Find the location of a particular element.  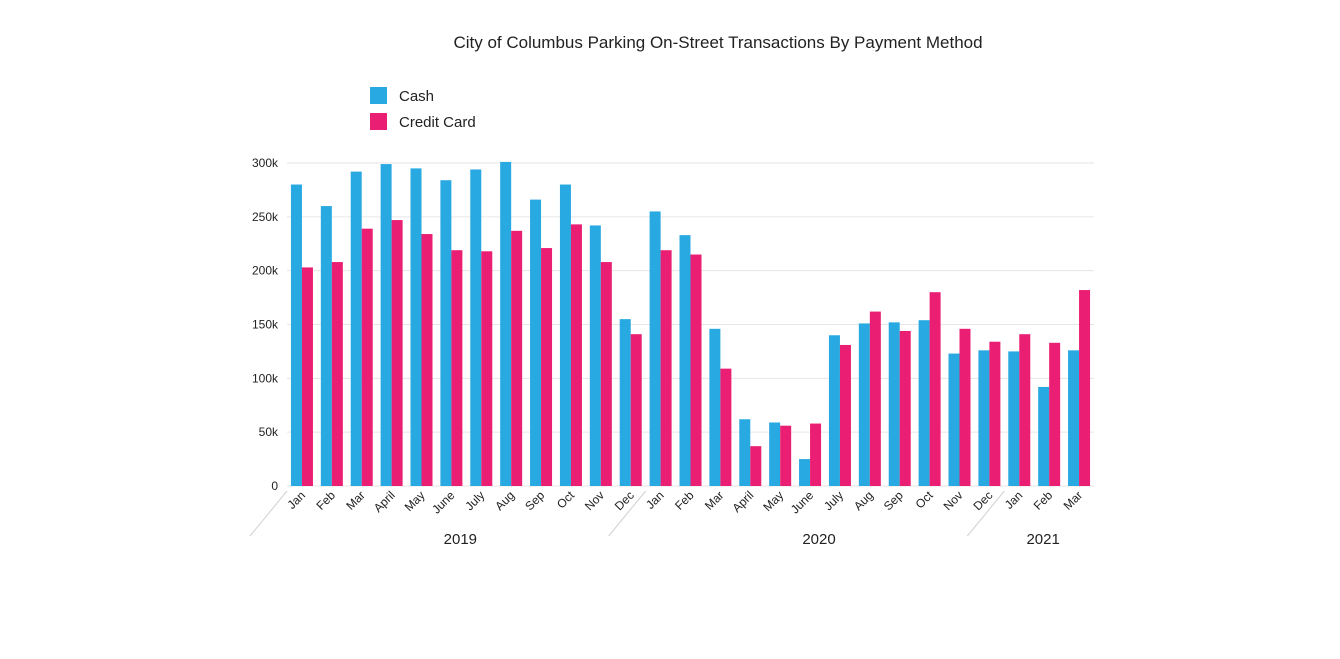

y-tick-label: 0 is located at coordinates (274, 486).